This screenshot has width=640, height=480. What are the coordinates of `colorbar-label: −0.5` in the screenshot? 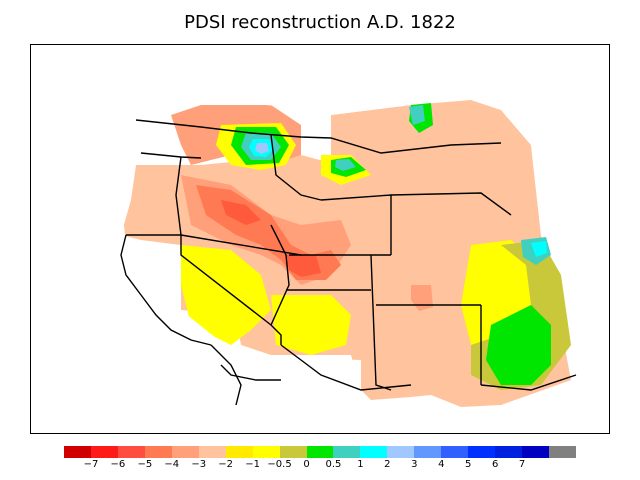 It's located at (279, 464).